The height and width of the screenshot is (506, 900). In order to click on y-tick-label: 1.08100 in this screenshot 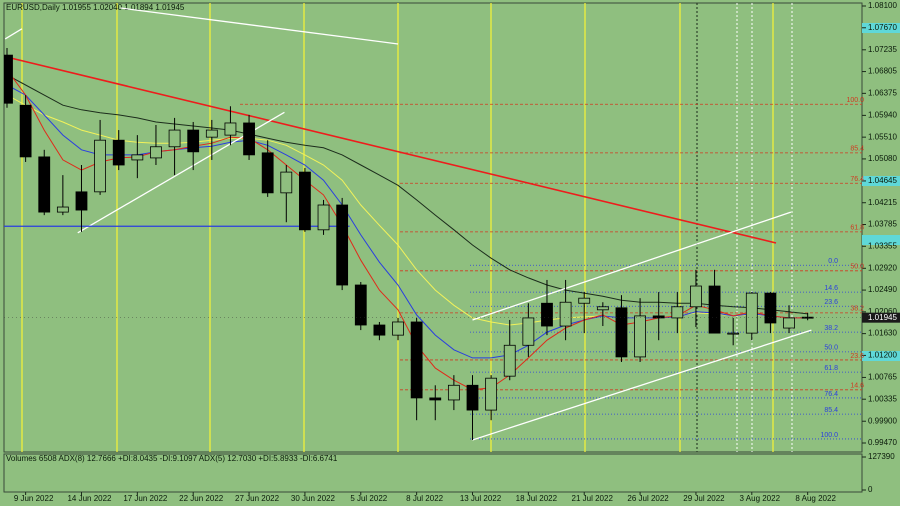, I will do `click(882, 5)`.